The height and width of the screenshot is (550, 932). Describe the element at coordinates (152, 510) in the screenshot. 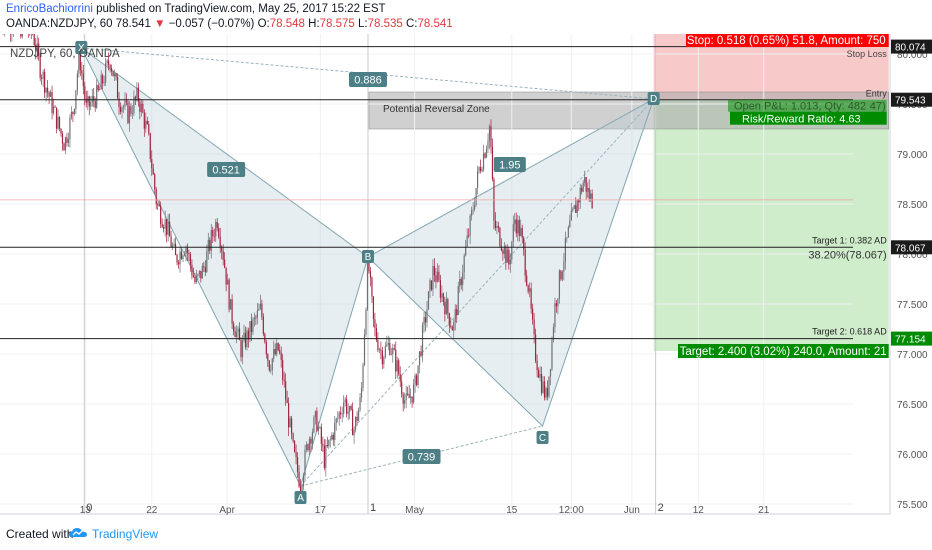

I see `x-tick-label: 22` at that location.